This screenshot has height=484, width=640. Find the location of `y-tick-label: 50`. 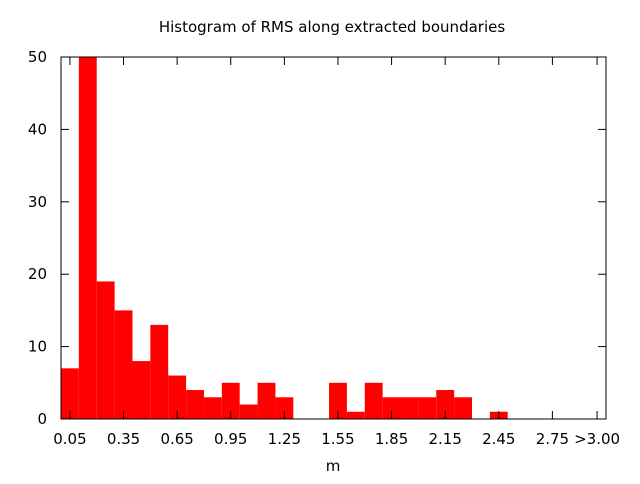

y-tick-label: 50 is located at coordinates (37, 57).